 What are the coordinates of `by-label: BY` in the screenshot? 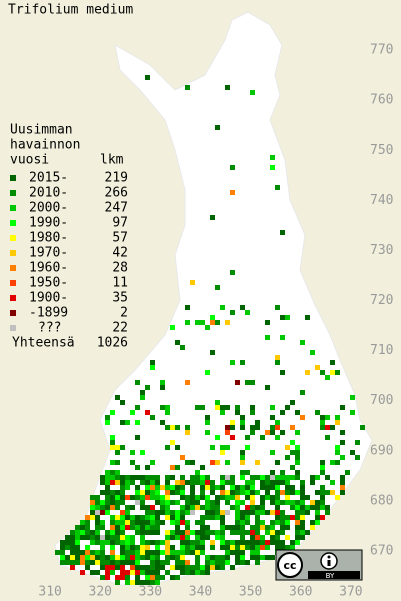 It's located at (330, 576).